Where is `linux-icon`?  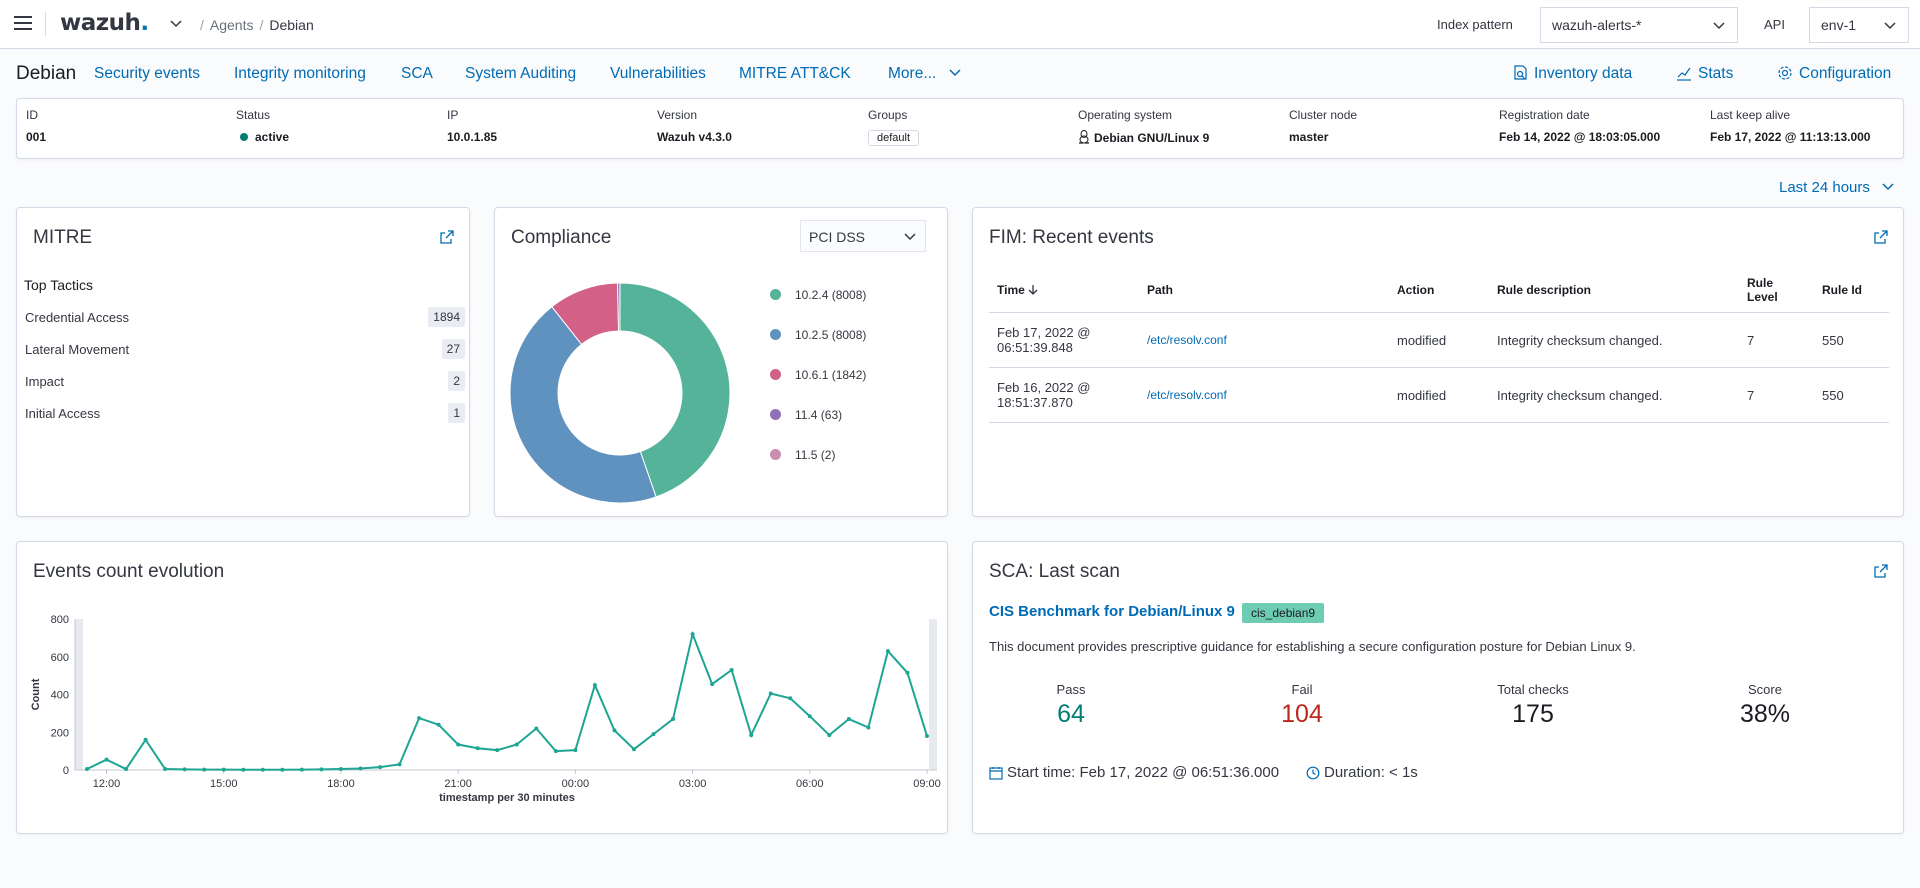
linux-icon is located at coordinates (1084, 137).